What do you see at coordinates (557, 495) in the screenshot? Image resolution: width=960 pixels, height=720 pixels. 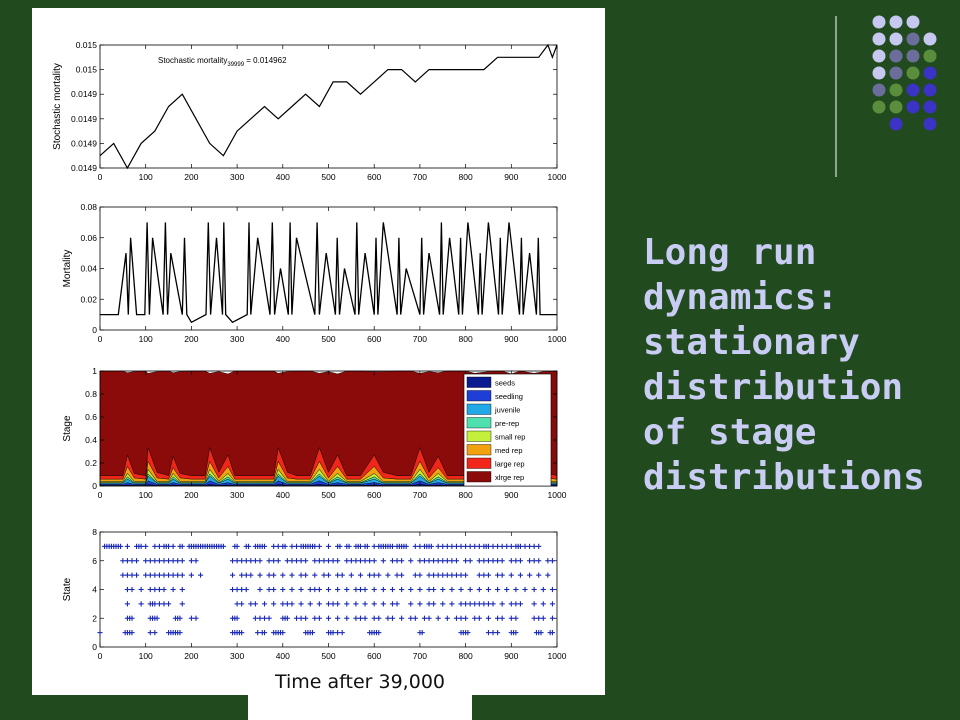 I see `x-tick-label: 1000` at bounding box center [557, 495].